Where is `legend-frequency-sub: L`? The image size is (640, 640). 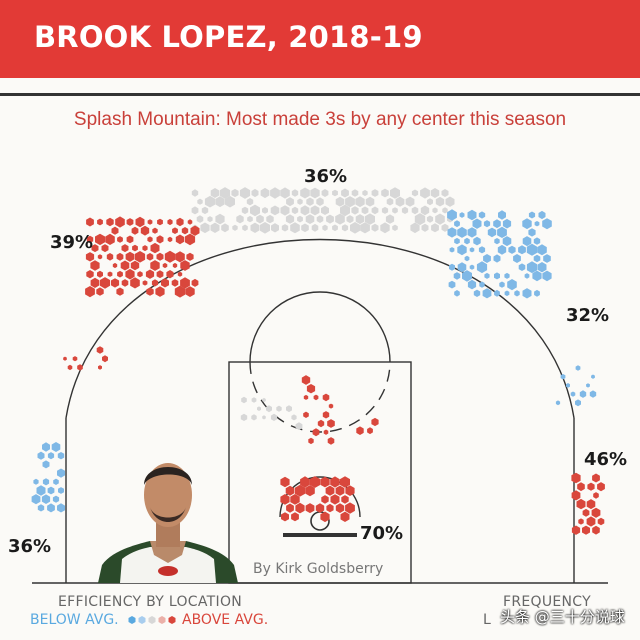 legend-frequency-sub: L is located at coordinates (487, 620).